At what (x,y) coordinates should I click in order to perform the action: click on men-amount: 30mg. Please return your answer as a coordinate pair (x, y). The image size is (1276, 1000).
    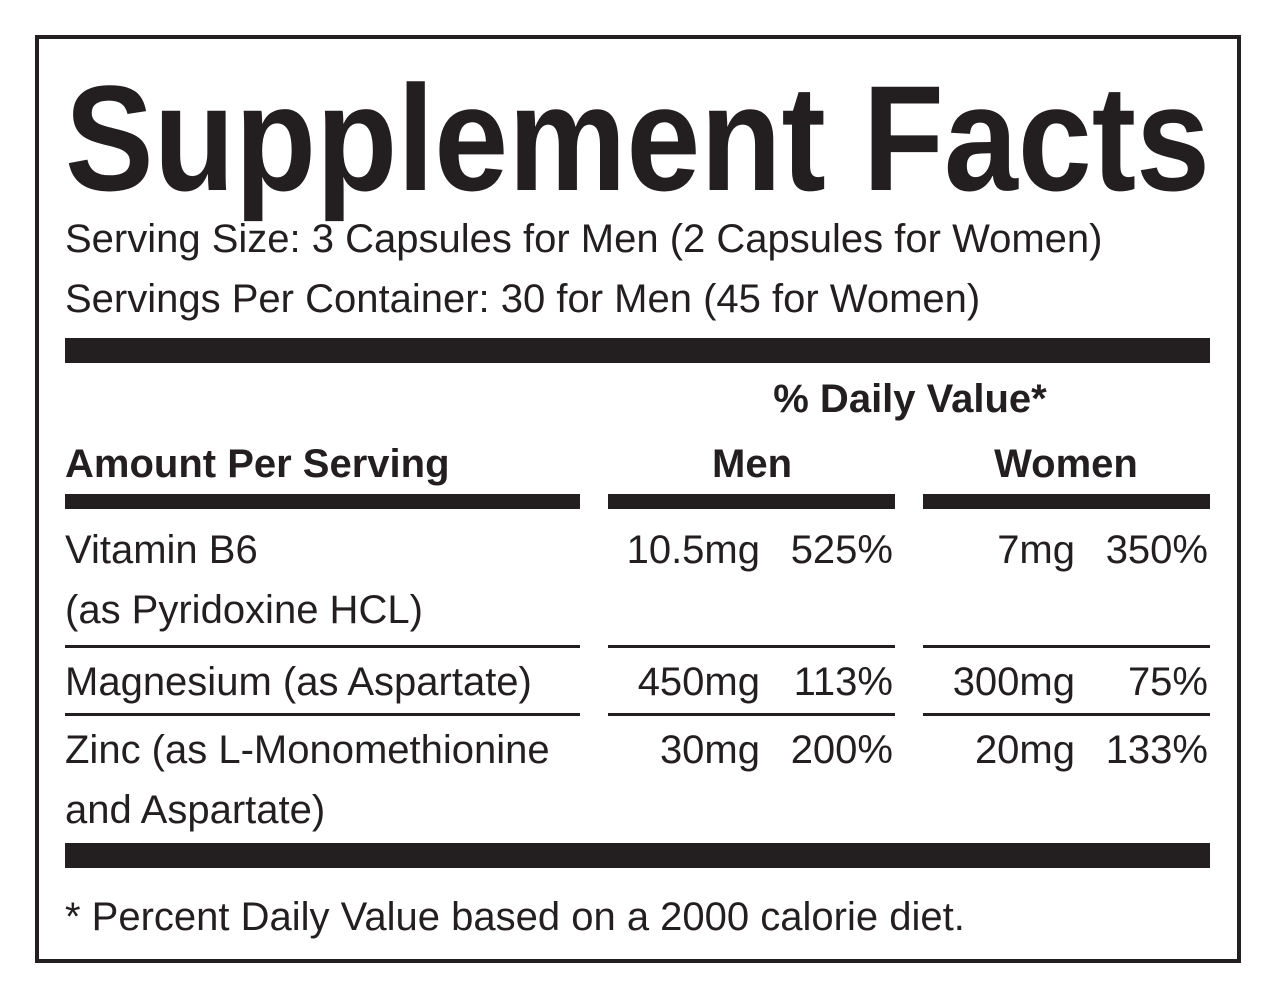
    Looking at the image, I should click on (710, 750).